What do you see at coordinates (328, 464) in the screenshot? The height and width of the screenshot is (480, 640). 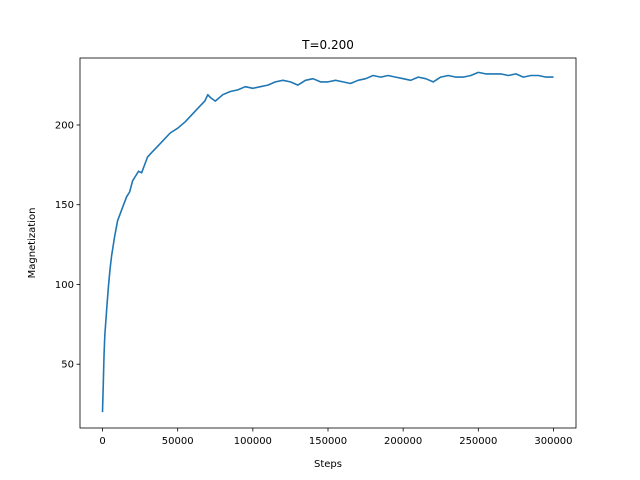 I see `x-axis-label: Steps` at bounding box center [328, 464].